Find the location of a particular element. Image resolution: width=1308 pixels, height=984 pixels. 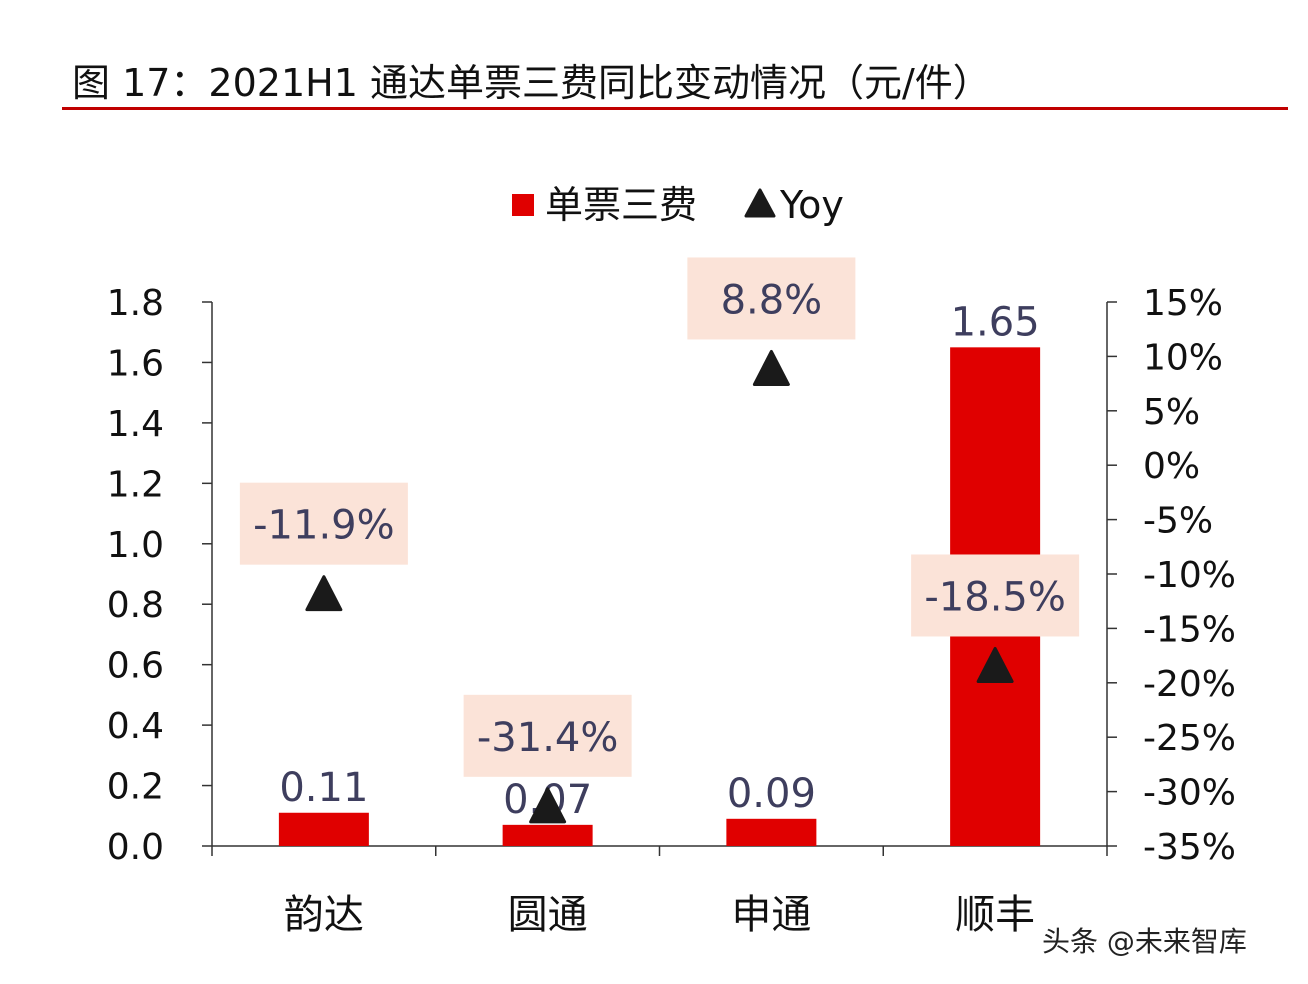

right-tick-label: -20% is located at coordinates (1189, 684).